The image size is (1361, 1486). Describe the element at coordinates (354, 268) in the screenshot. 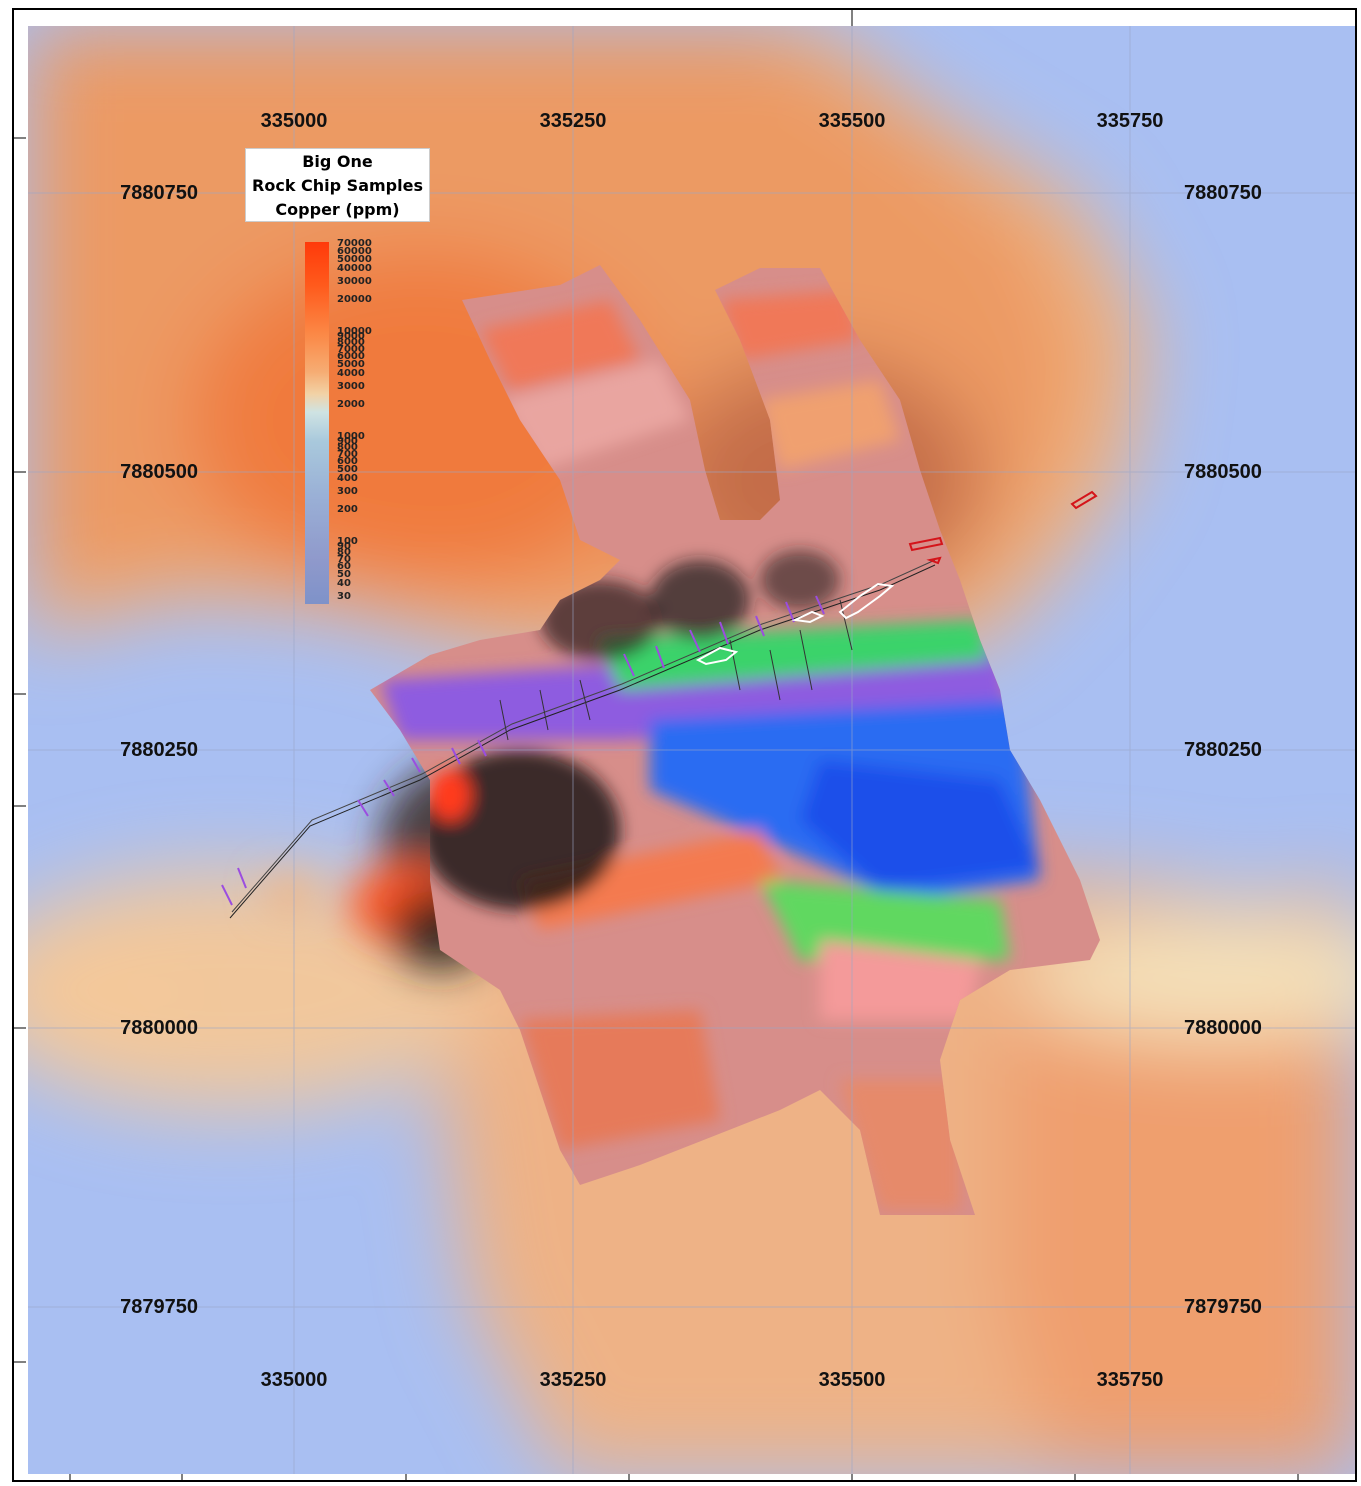

I see `legend-tick: 40000` at that location.